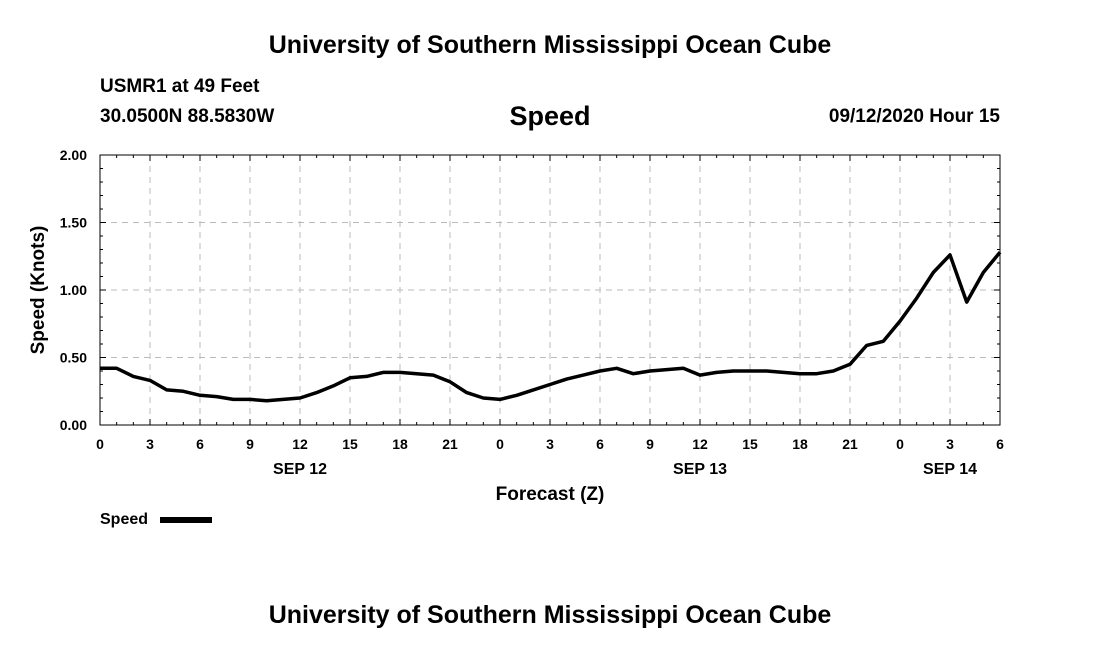  I want to click on day-label: SEP 13, so click(700, 469).